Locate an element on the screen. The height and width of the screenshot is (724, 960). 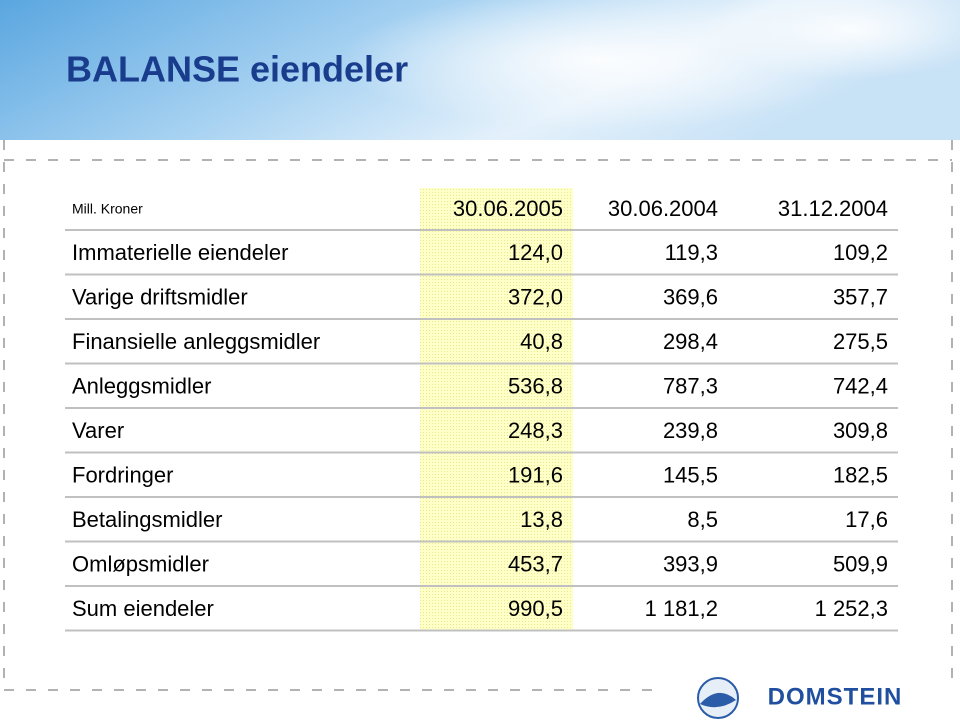
logo-text: DOMSTEIN is located at coordinates (835, 696).